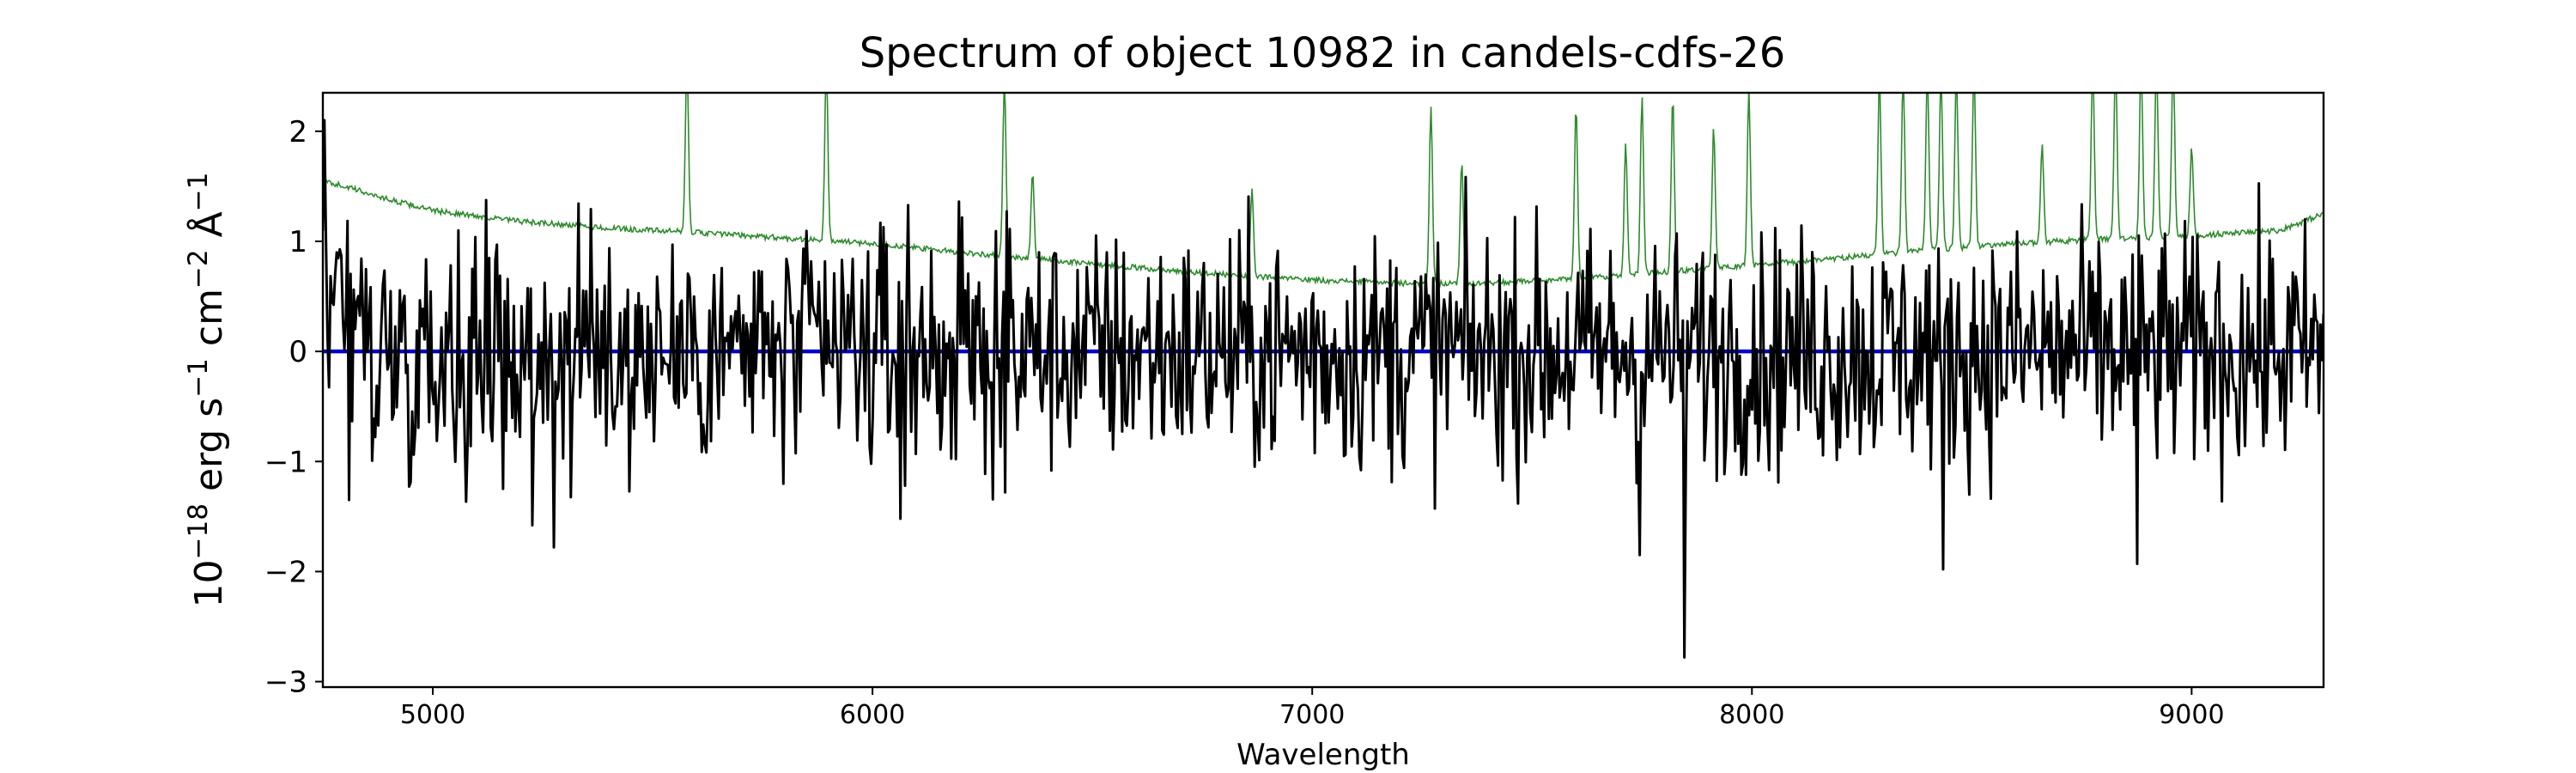 The width and height of the screenshot is (2576, 773). Describe the element at coordinates (198, 269) in the screenshot. I see `y-axis-label-exponent-3: −2` at that location.